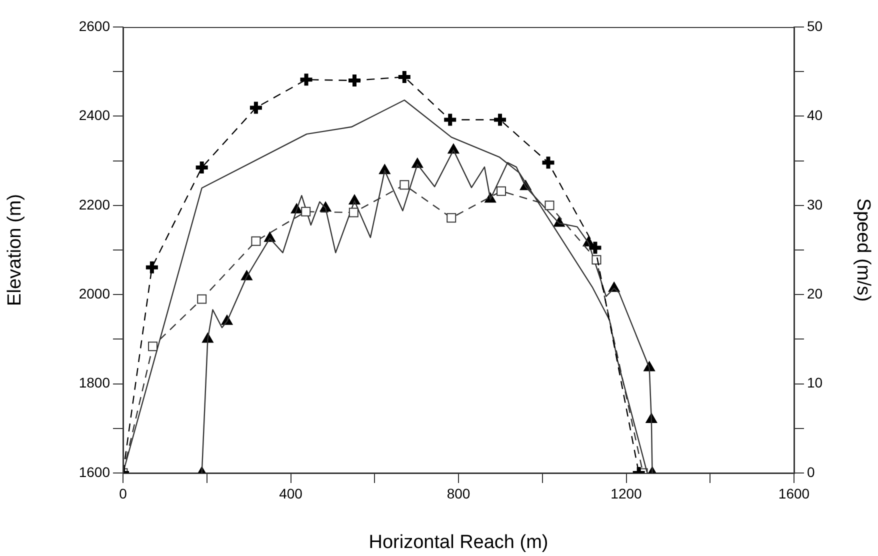  I want to click on y2-axis-title: Speed (m/s), so click(863, 250).